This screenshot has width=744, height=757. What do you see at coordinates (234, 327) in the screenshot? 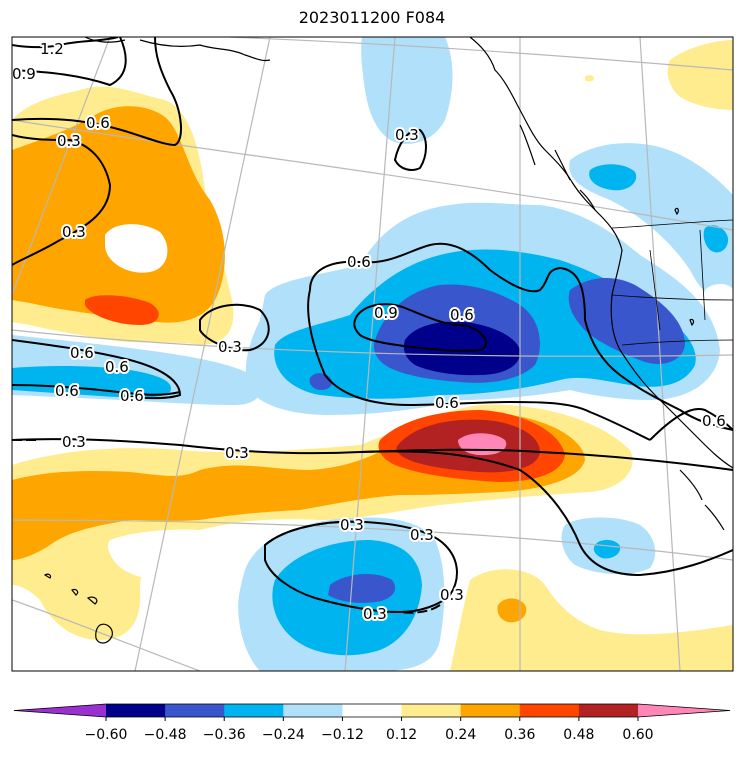
I see `contour-line-0.3-loop` at bounding box center [234, 327].